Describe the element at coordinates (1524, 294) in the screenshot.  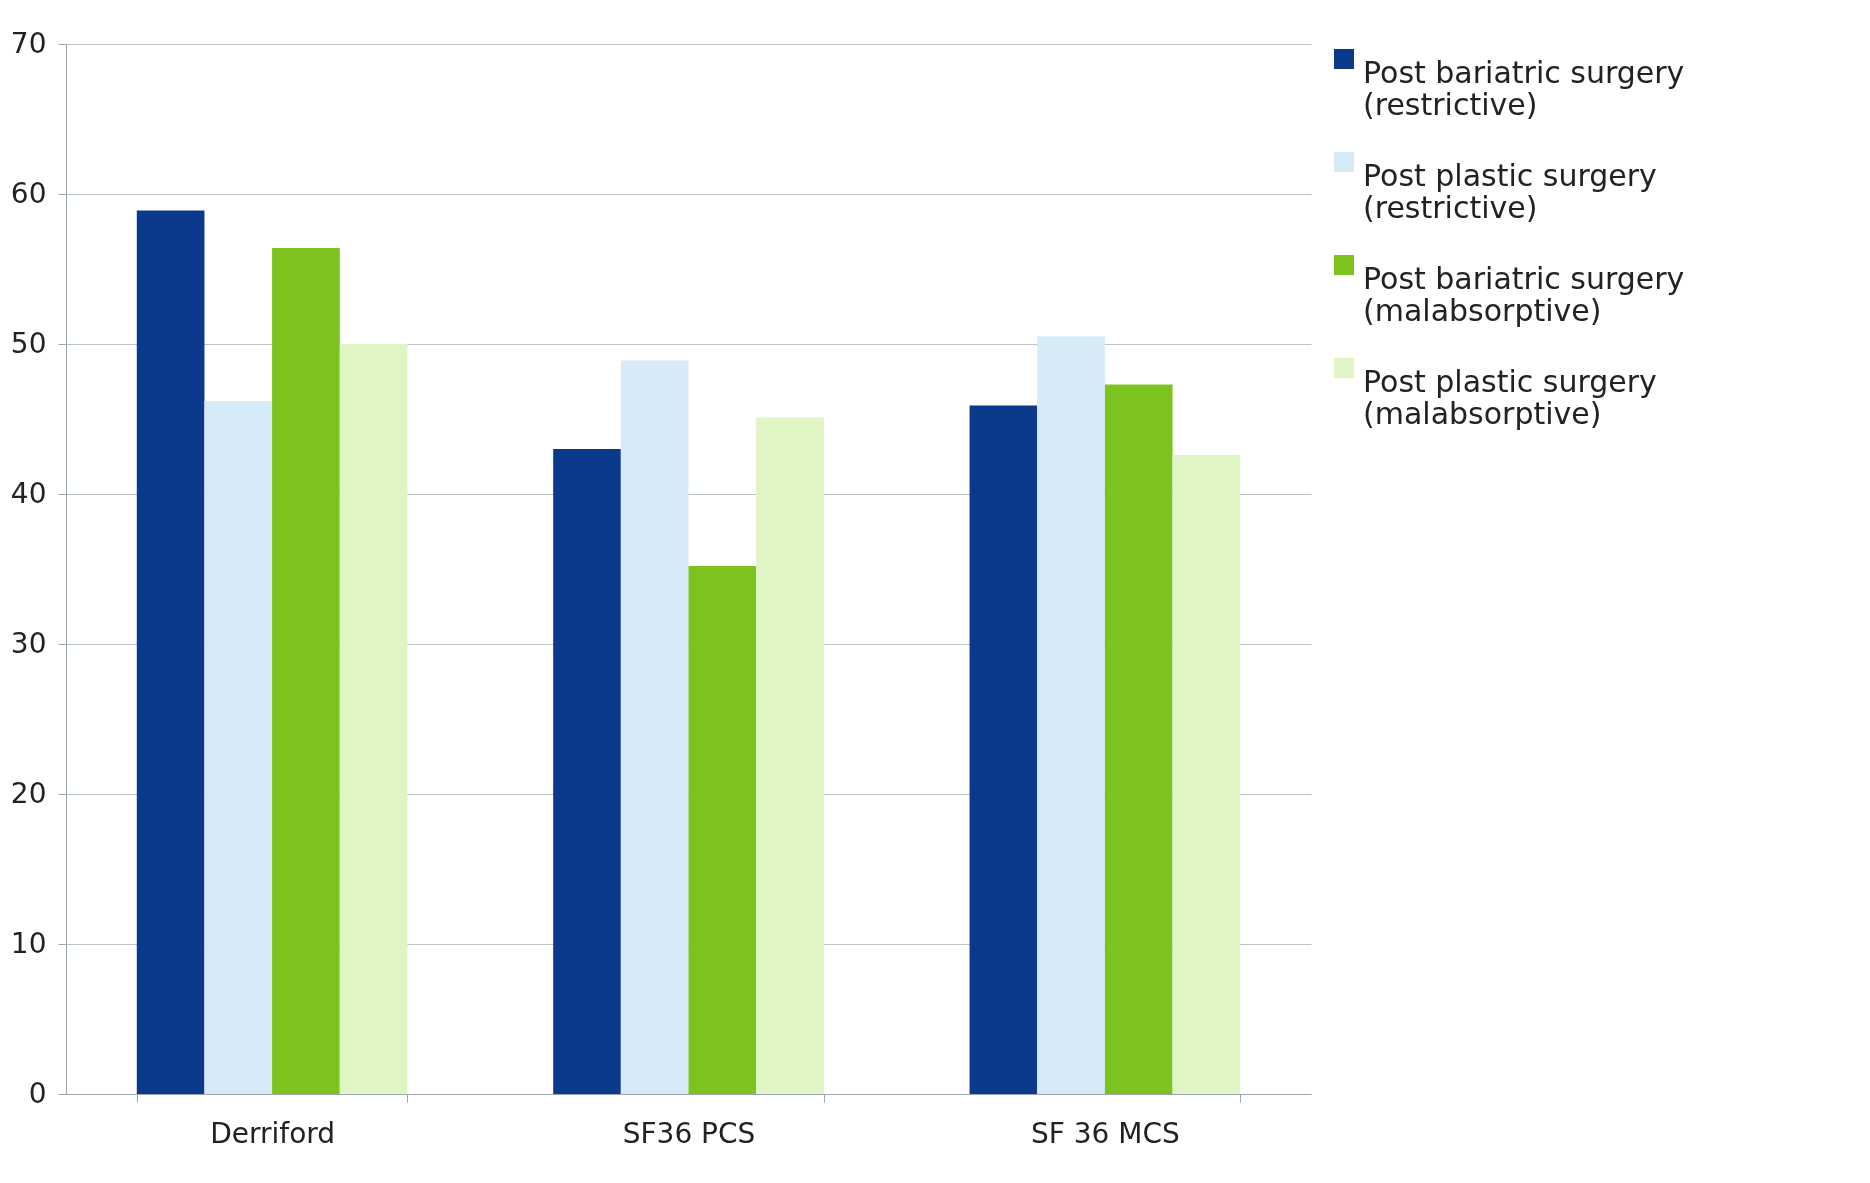
I see `legend-label: Post bariatric surgery (malabsorptive)` at that location.